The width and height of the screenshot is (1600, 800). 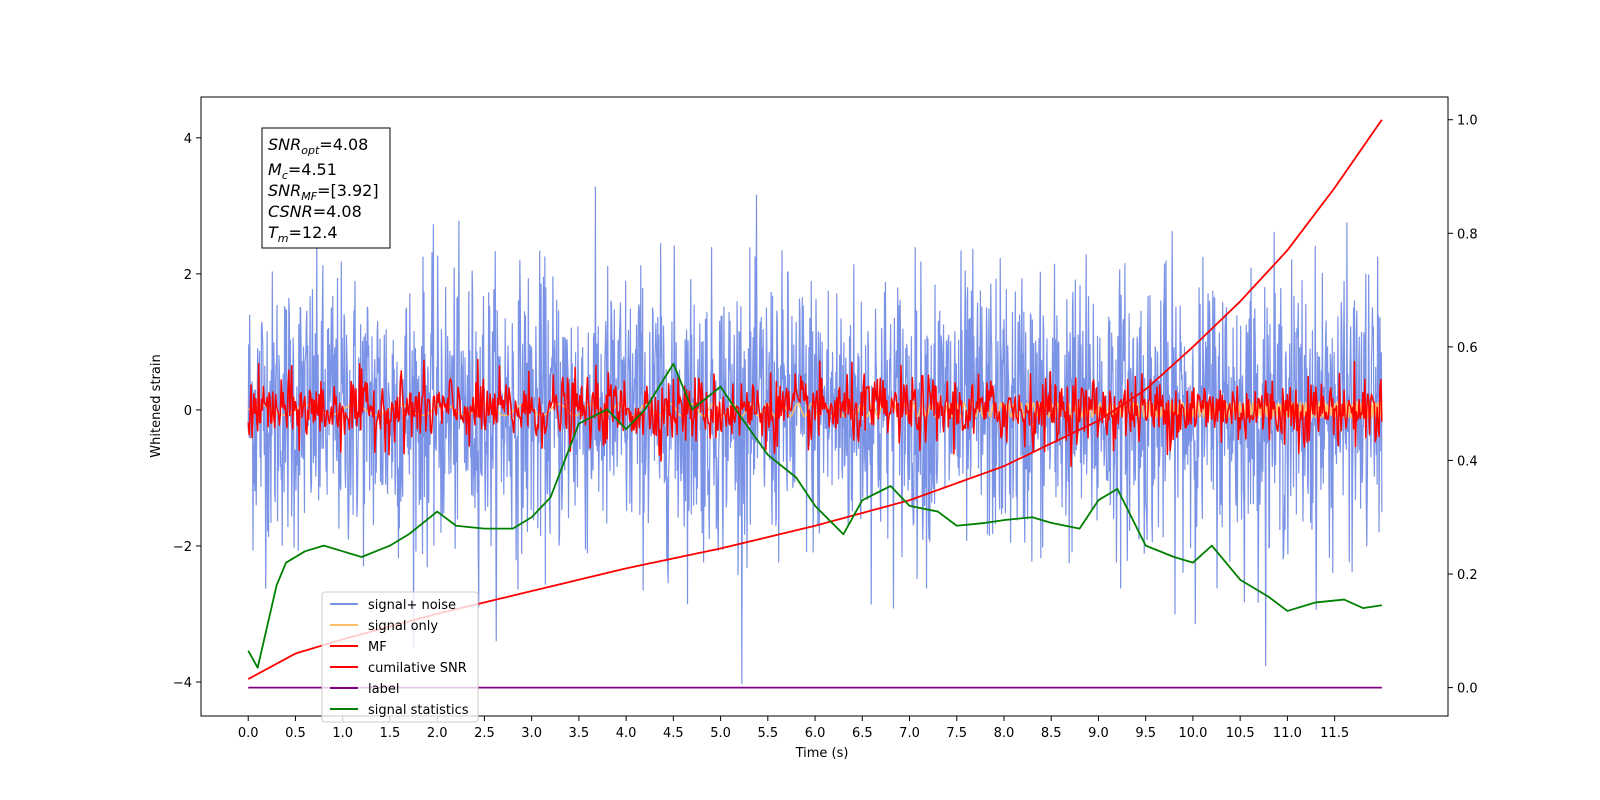 What do you see at coordinates (383, 689) in the screenshot?
I see `legend-label: label` at bounding box center [383, 689].